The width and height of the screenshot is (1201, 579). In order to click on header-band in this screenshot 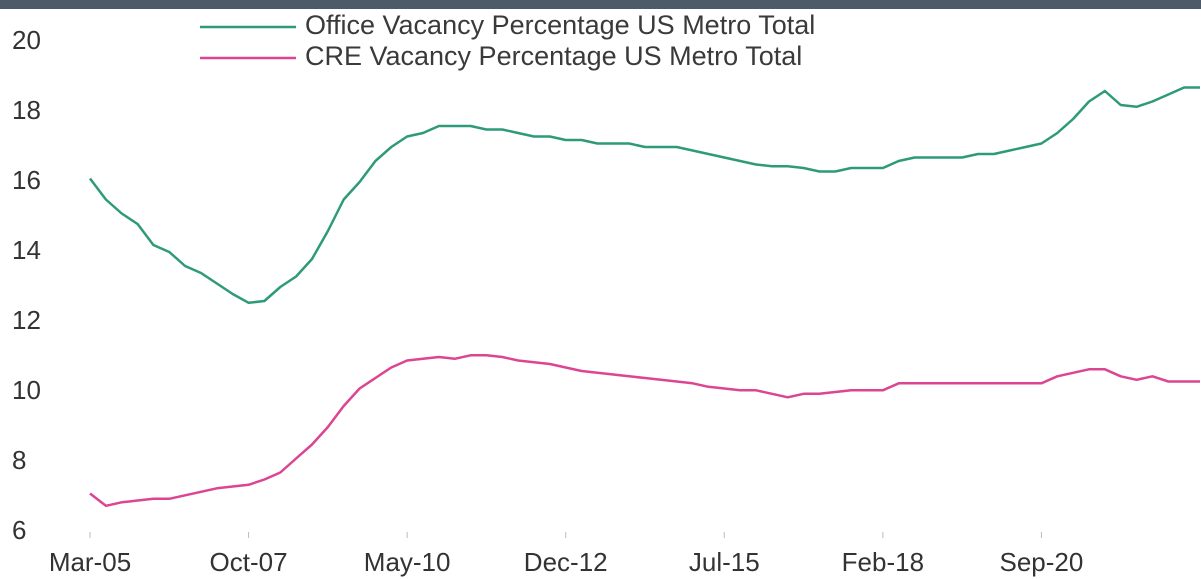, I will do `click(600, 4)`.